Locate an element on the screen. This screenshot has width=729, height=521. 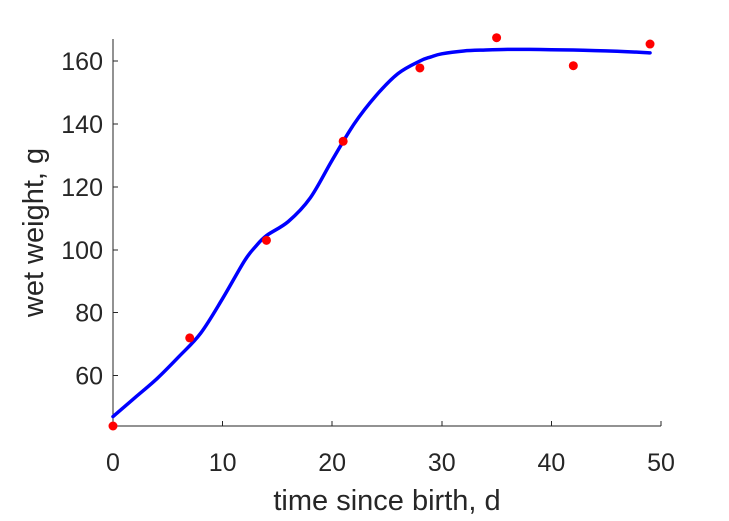
x-axis-label: time since birth, d is located at coordinates (386, 501).